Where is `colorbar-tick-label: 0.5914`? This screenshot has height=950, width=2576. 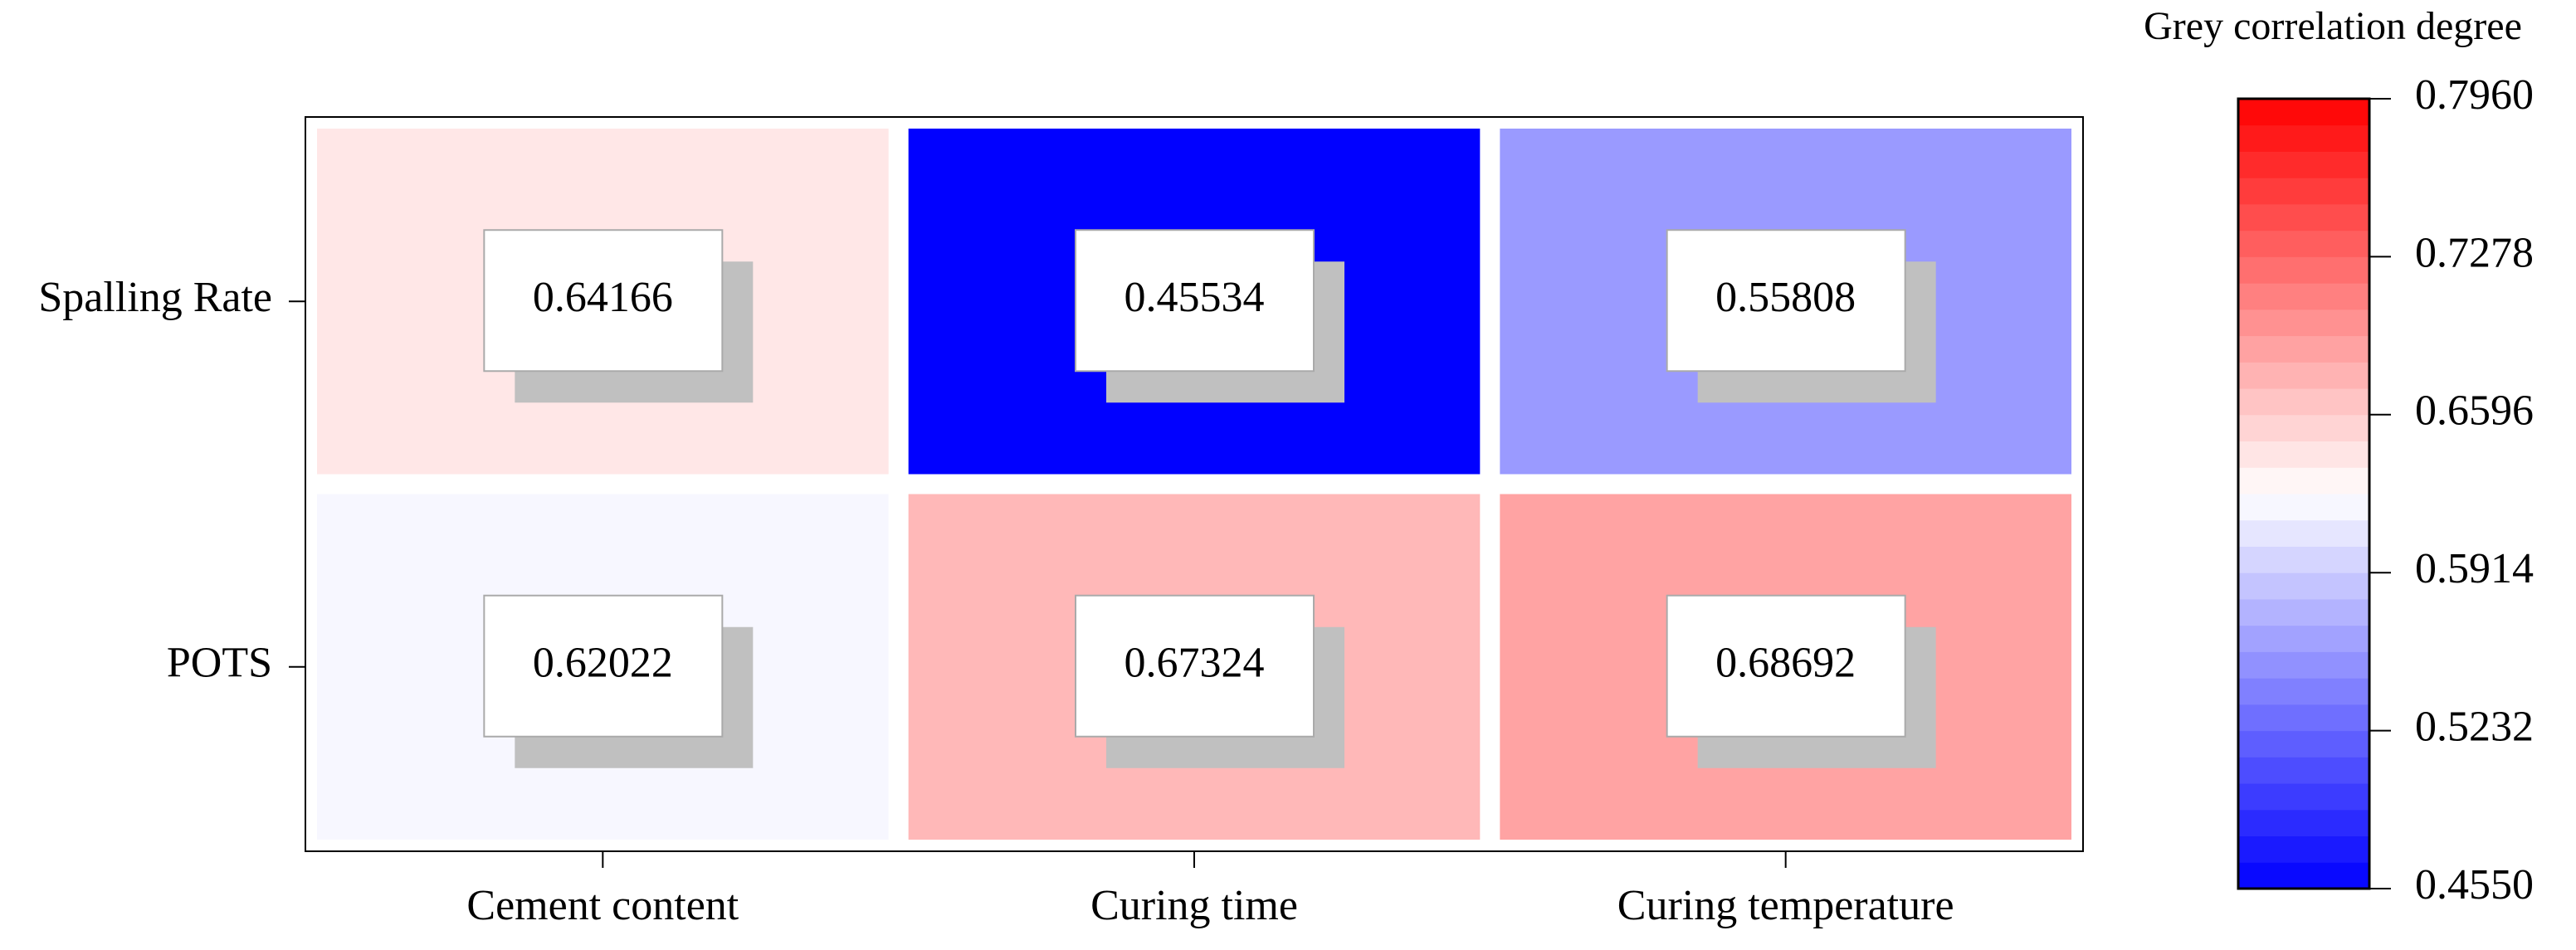 colorbar-tick-label: 0.5914 is located at coordinates (2474, 568).